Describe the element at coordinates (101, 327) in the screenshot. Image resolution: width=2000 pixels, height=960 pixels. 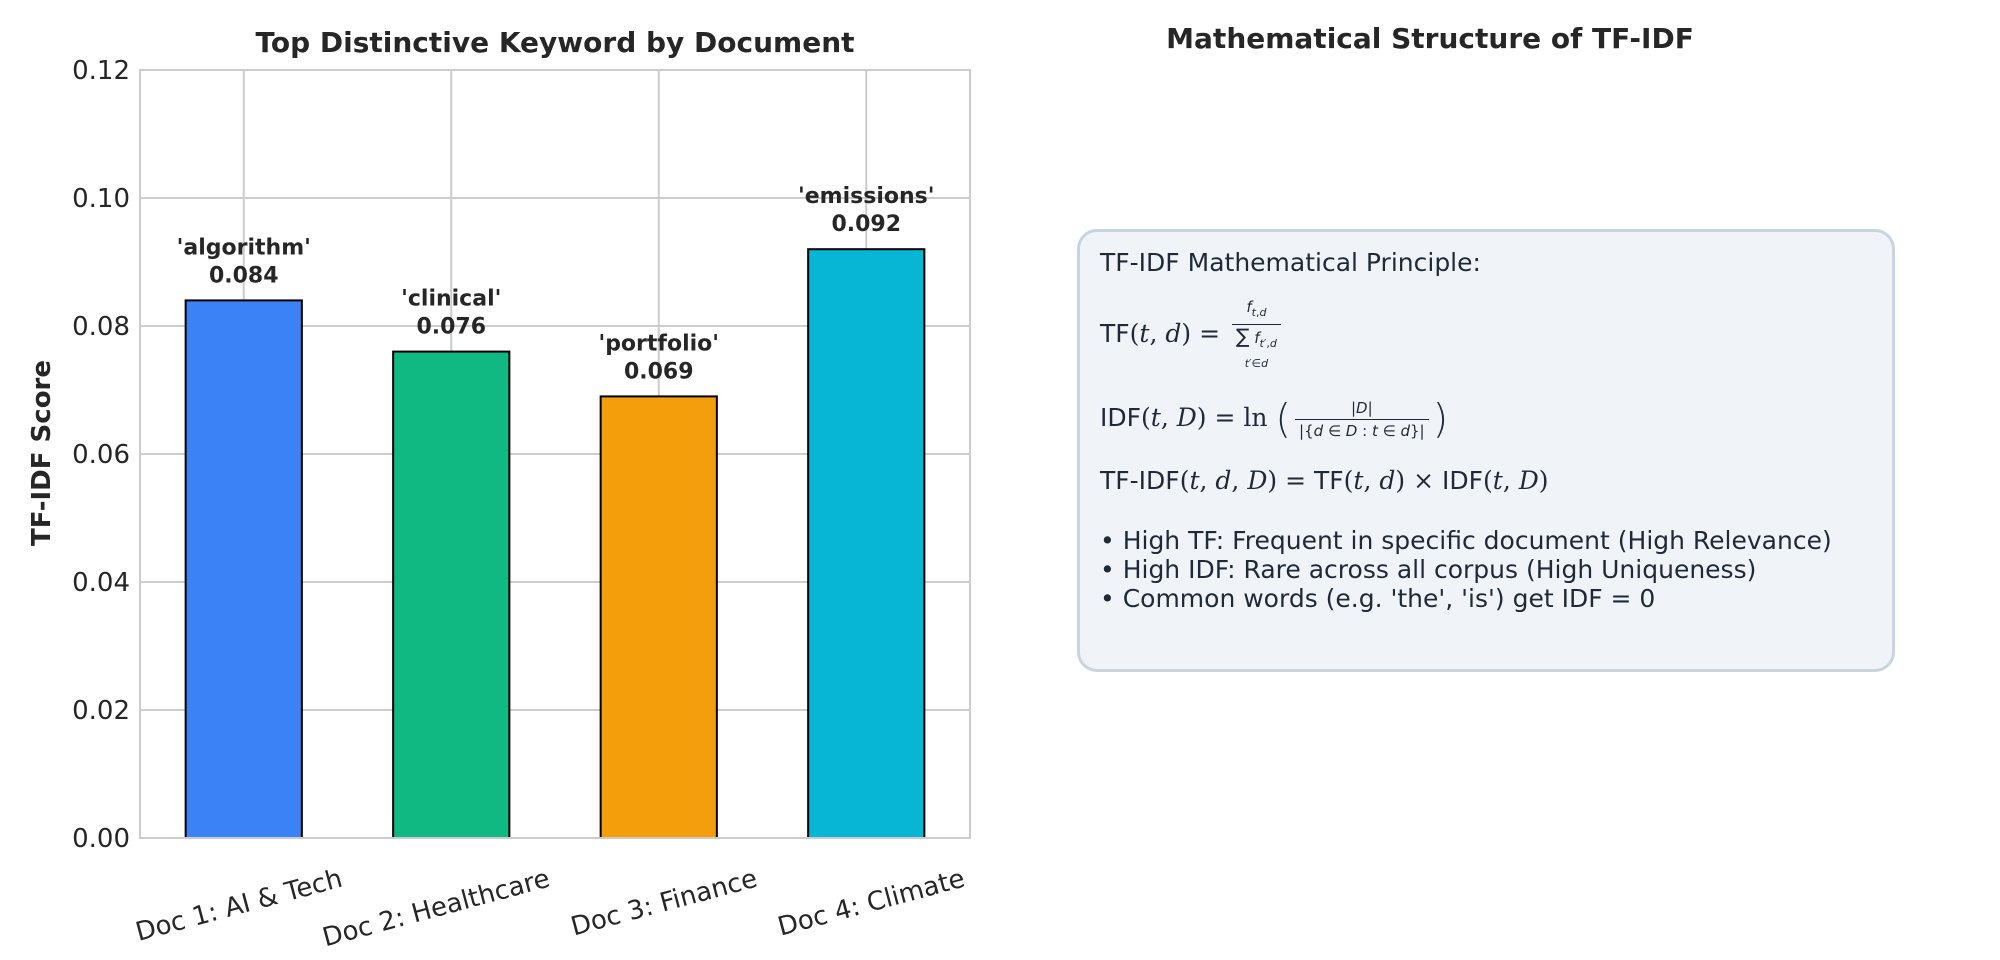
I see `y-tick-label: 0.08` at that location.